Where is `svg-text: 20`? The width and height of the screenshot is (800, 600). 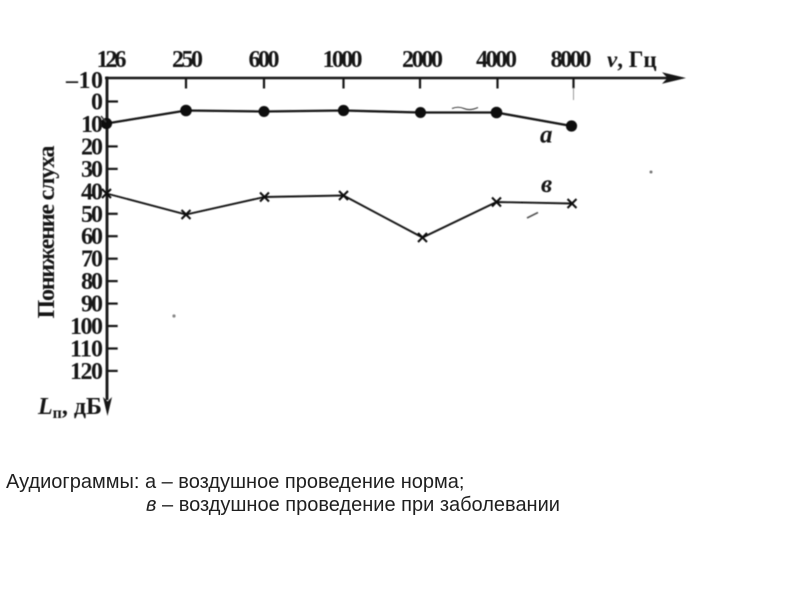 svg-text: 20 is located at coordinates (92, 147).